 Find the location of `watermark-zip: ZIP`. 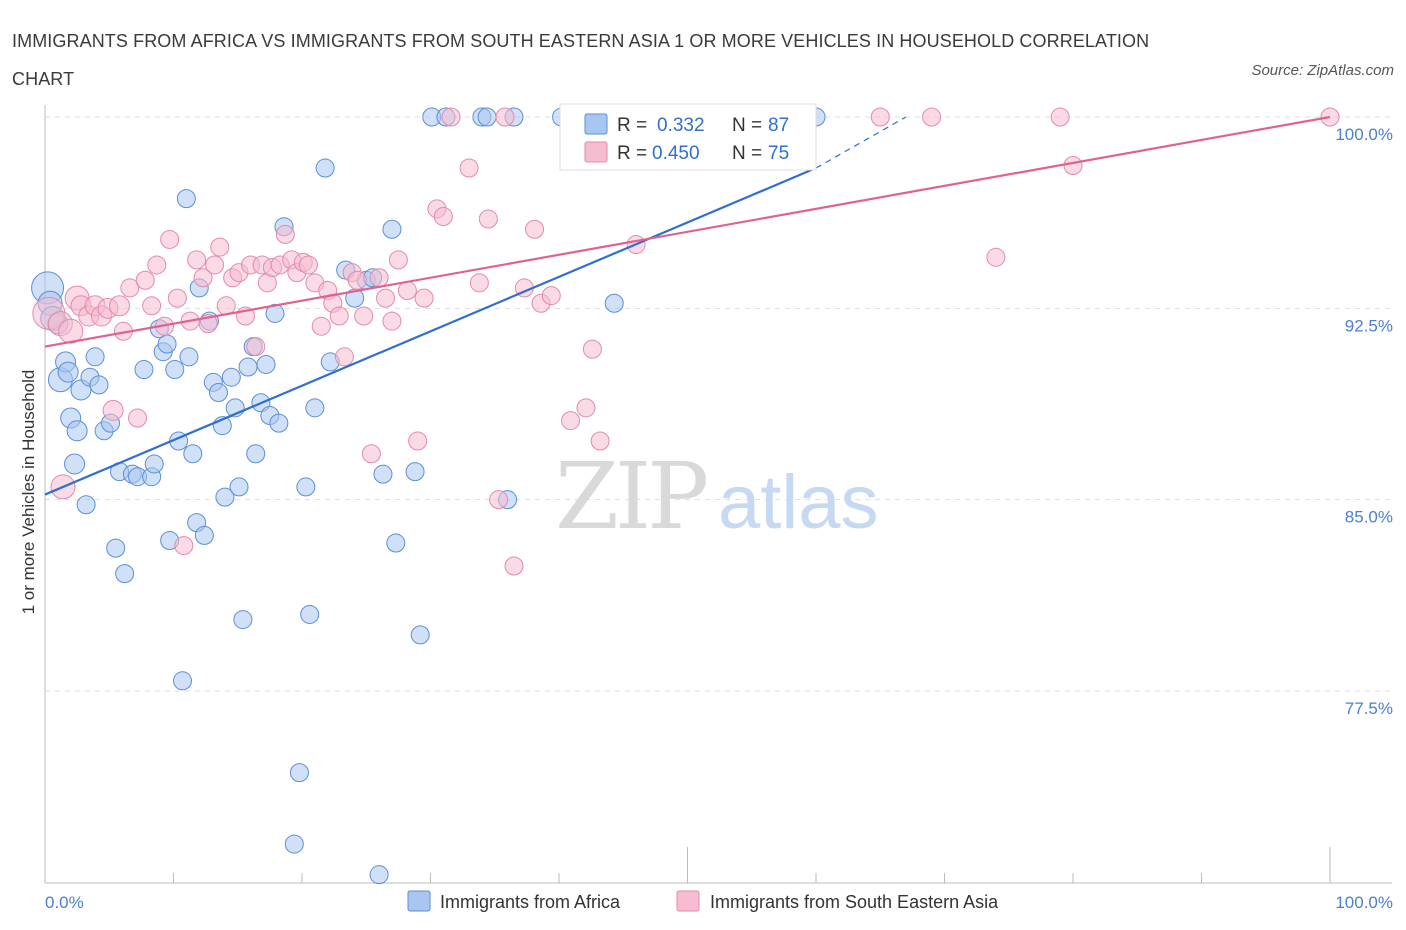

watermark-zip: ZIP is located at coordinates (630, 496).